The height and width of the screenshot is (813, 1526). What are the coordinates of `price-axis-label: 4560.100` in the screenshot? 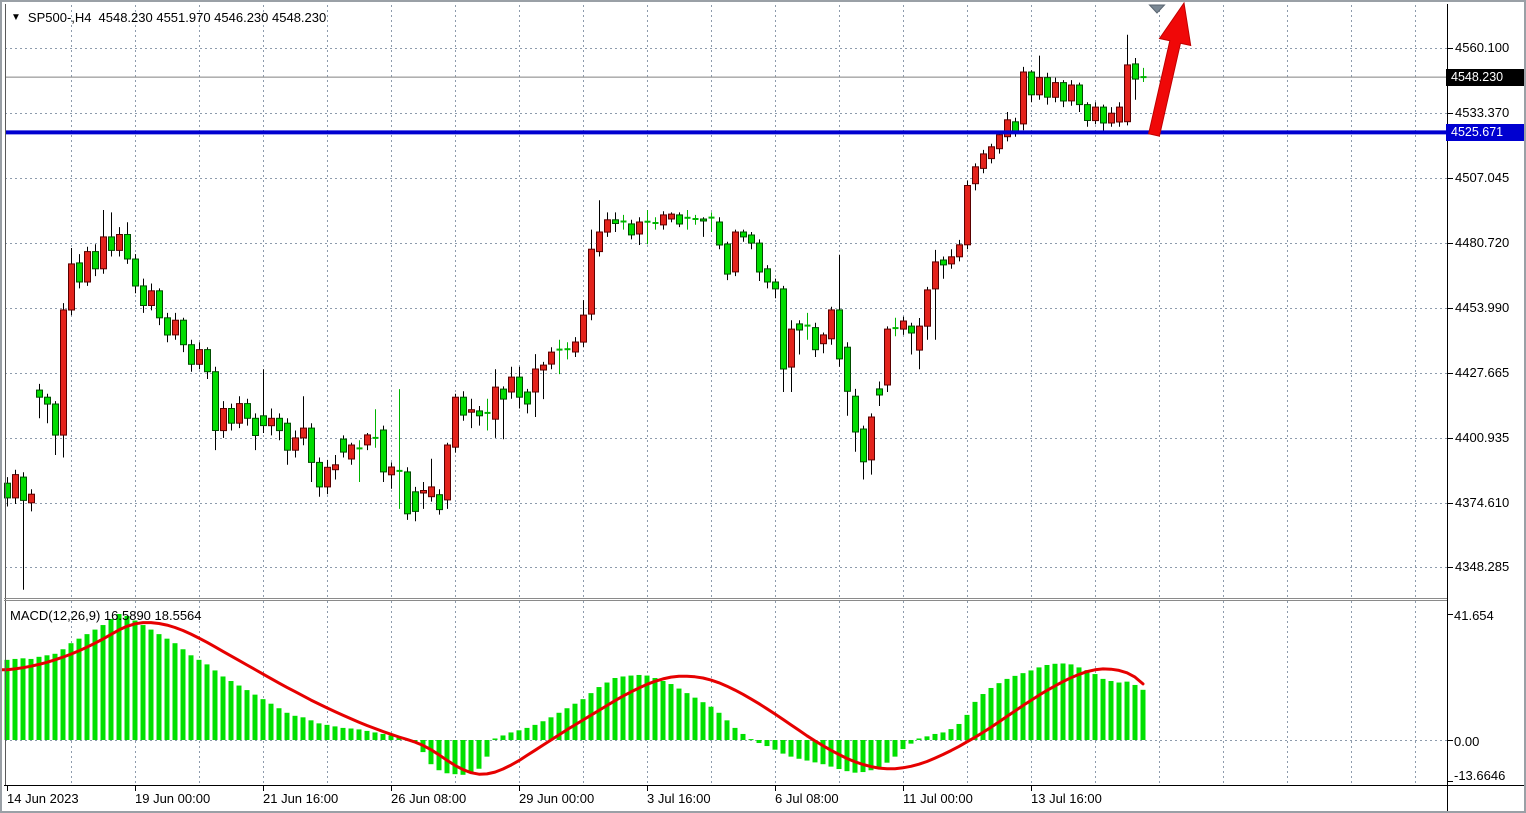 It's located at (1482, 47).